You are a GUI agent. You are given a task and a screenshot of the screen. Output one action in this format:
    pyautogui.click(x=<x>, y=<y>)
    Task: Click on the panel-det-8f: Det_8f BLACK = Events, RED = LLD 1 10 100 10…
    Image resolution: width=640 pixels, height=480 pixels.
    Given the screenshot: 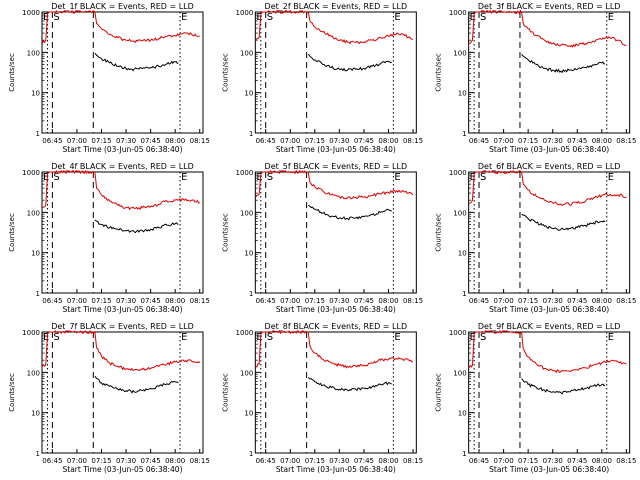 What is the action you would take?
    pyautogui.click(x=322, y=398)
    